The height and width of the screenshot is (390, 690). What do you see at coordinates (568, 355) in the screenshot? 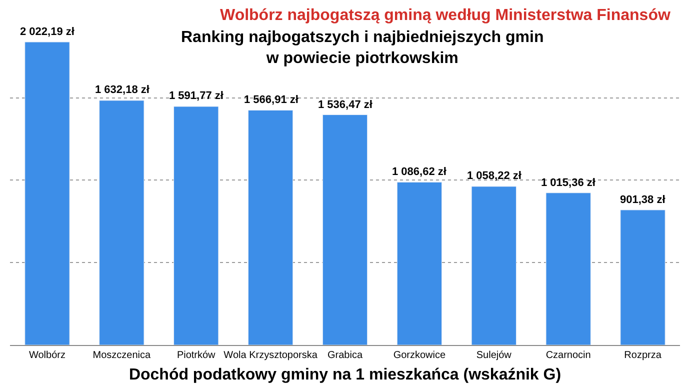
I see `x-tick-label: Czarnocin` at bounding box center [568, 355].